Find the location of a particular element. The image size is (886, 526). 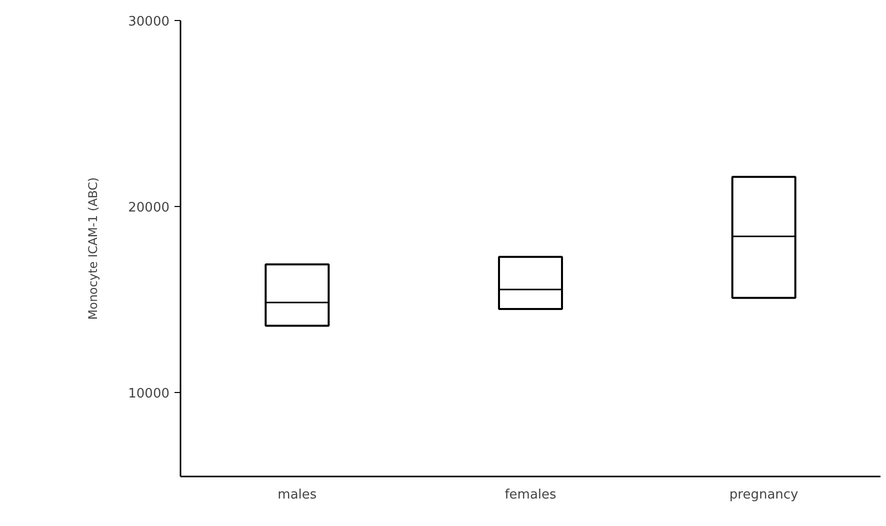

y-tick-label: 20000 is located at coordinates (149, 208).